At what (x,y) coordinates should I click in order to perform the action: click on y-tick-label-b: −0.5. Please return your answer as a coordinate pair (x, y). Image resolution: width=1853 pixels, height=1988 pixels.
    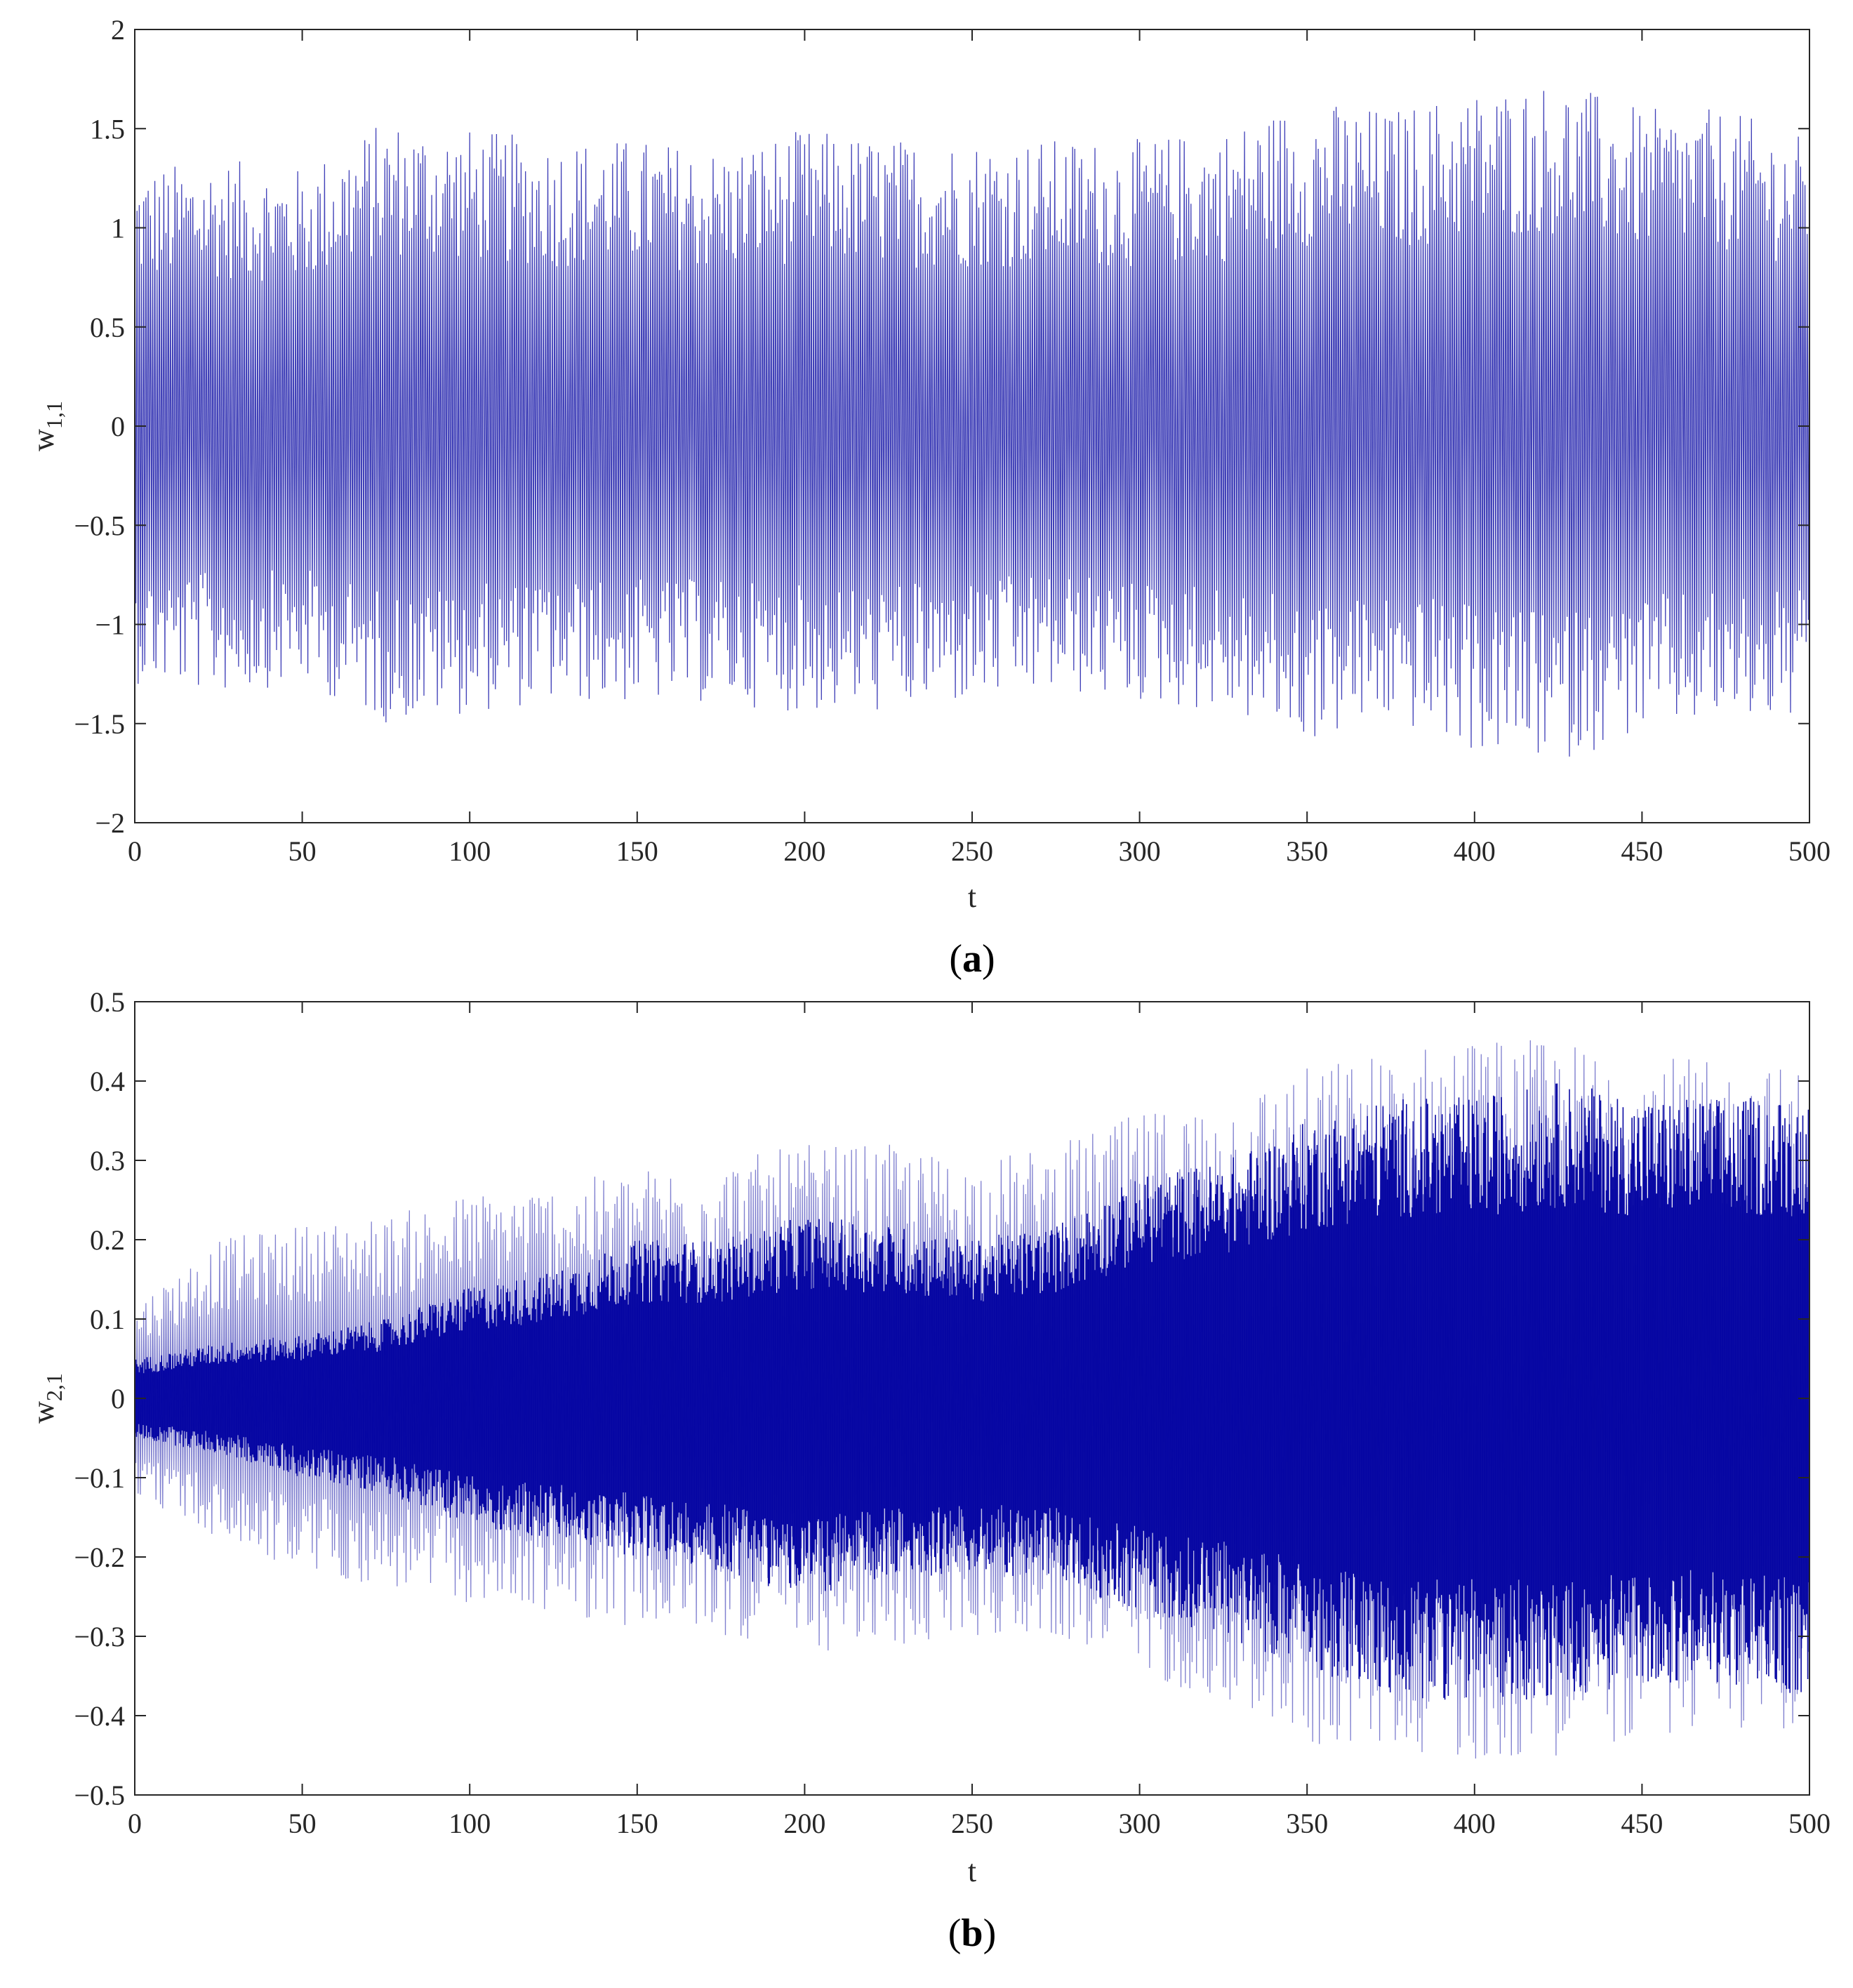
    Looking at the image, I should click on (99, 1796).